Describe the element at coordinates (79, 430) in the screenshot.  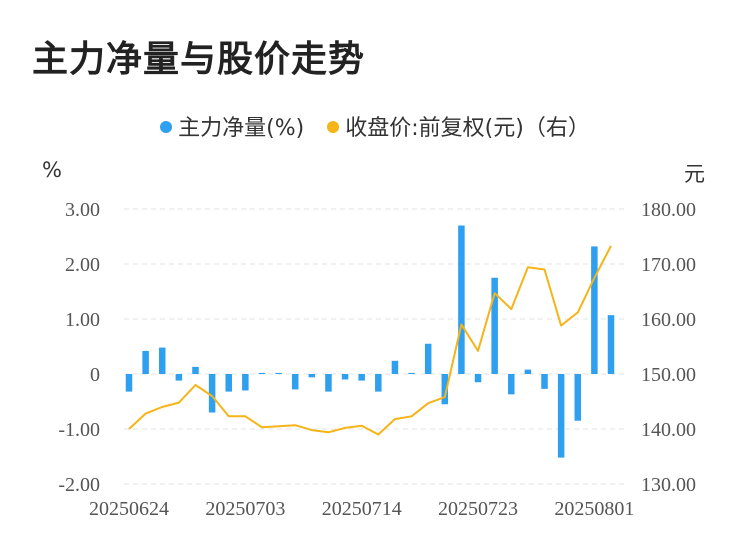
I see `left-tick-label: -1.00` at that location.